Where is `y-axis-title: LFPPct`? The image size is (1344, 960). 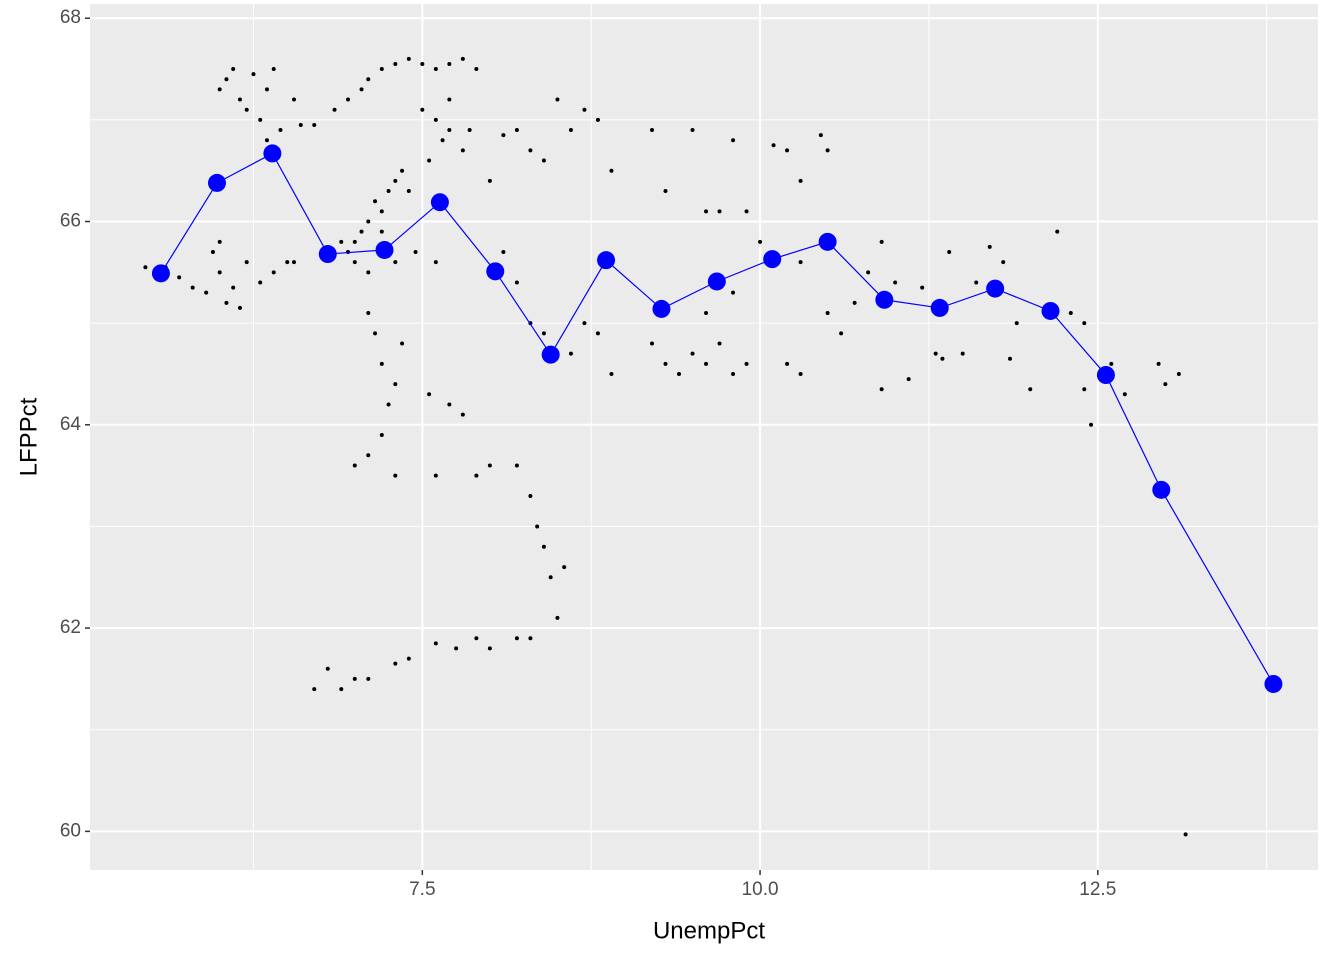
y-axis-title: LFPPct is located at coordinates (28, 436).